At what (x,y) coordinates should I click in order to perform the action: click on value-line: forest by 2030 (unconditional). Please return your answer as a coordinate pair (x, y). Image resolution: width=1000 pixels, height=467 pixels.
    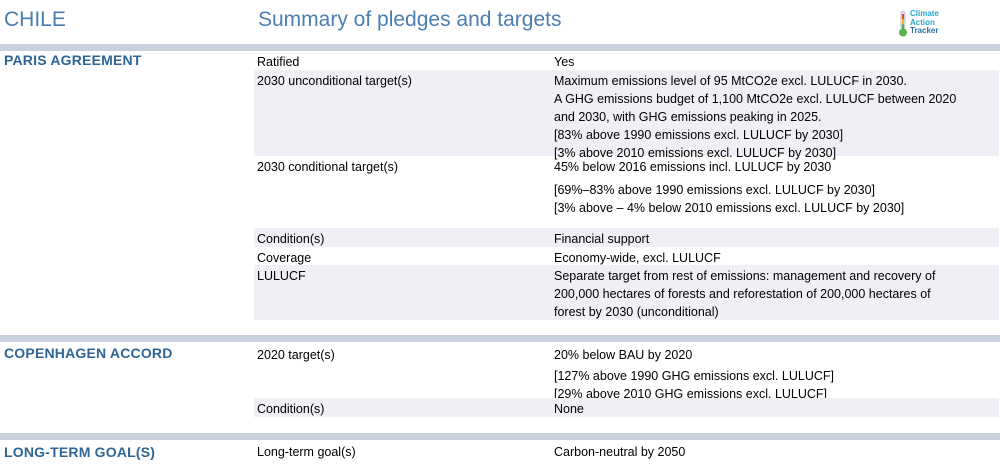
    Looking at the image, I should click on (636, 312).